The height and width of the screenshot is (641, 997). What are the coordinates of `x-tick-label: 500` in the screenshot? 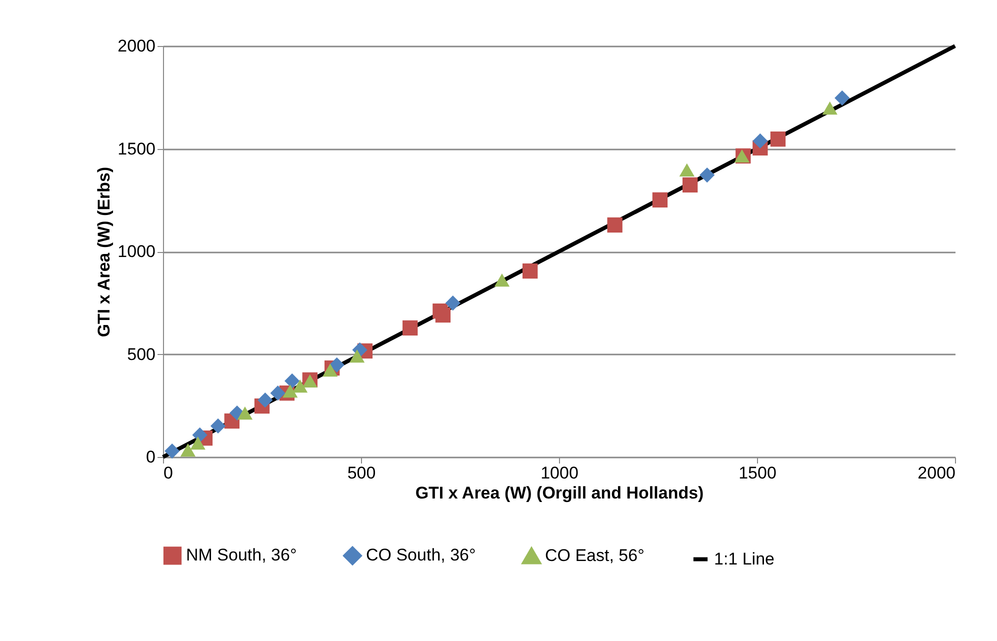 It's located at (361, 473).